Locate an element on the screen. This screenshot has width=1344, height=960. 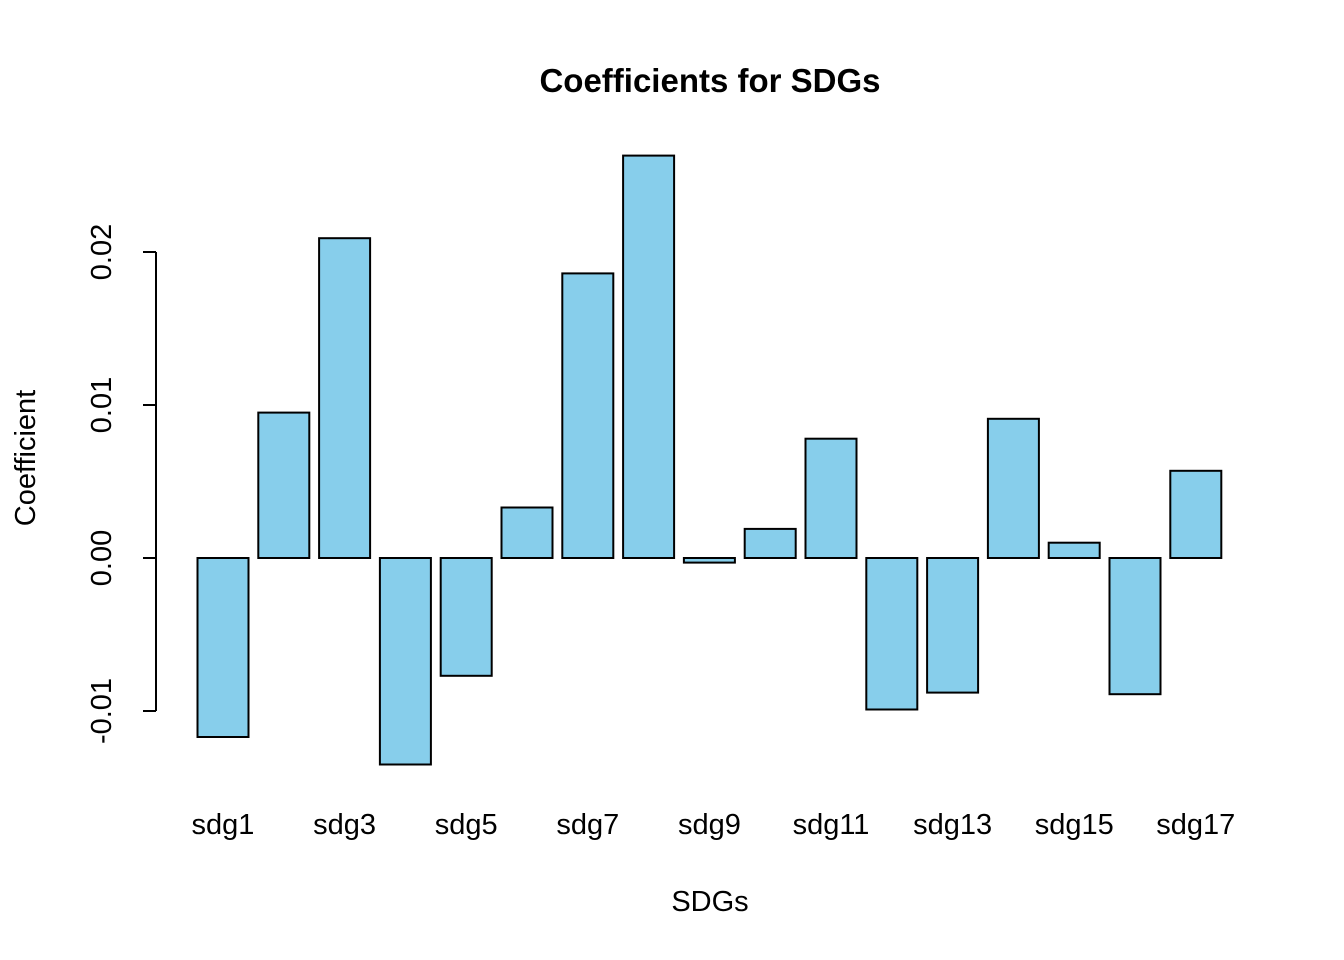
bar-sdg1 is located at coordinates (223, 647).